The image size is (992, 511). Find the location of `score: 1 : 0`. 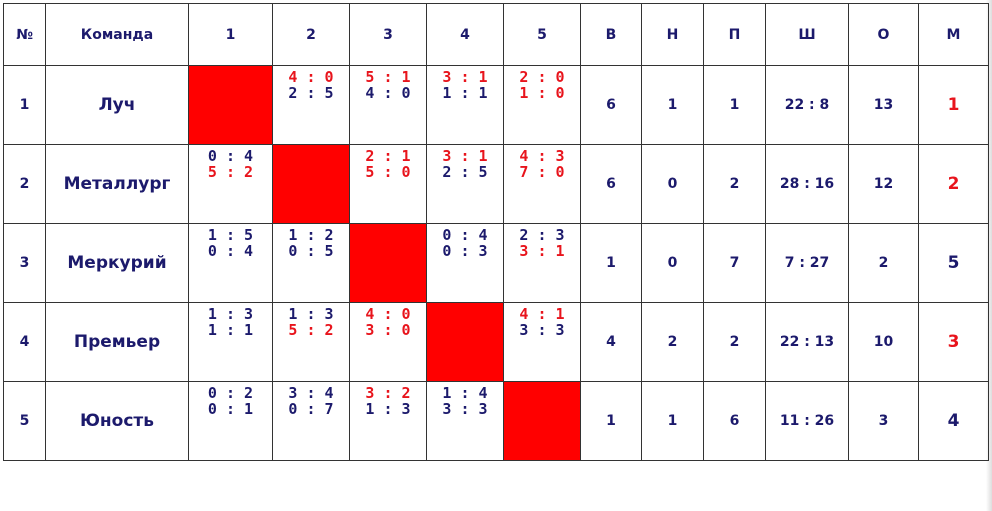

score: 1 : 0 is located at coordinates (542, 93).